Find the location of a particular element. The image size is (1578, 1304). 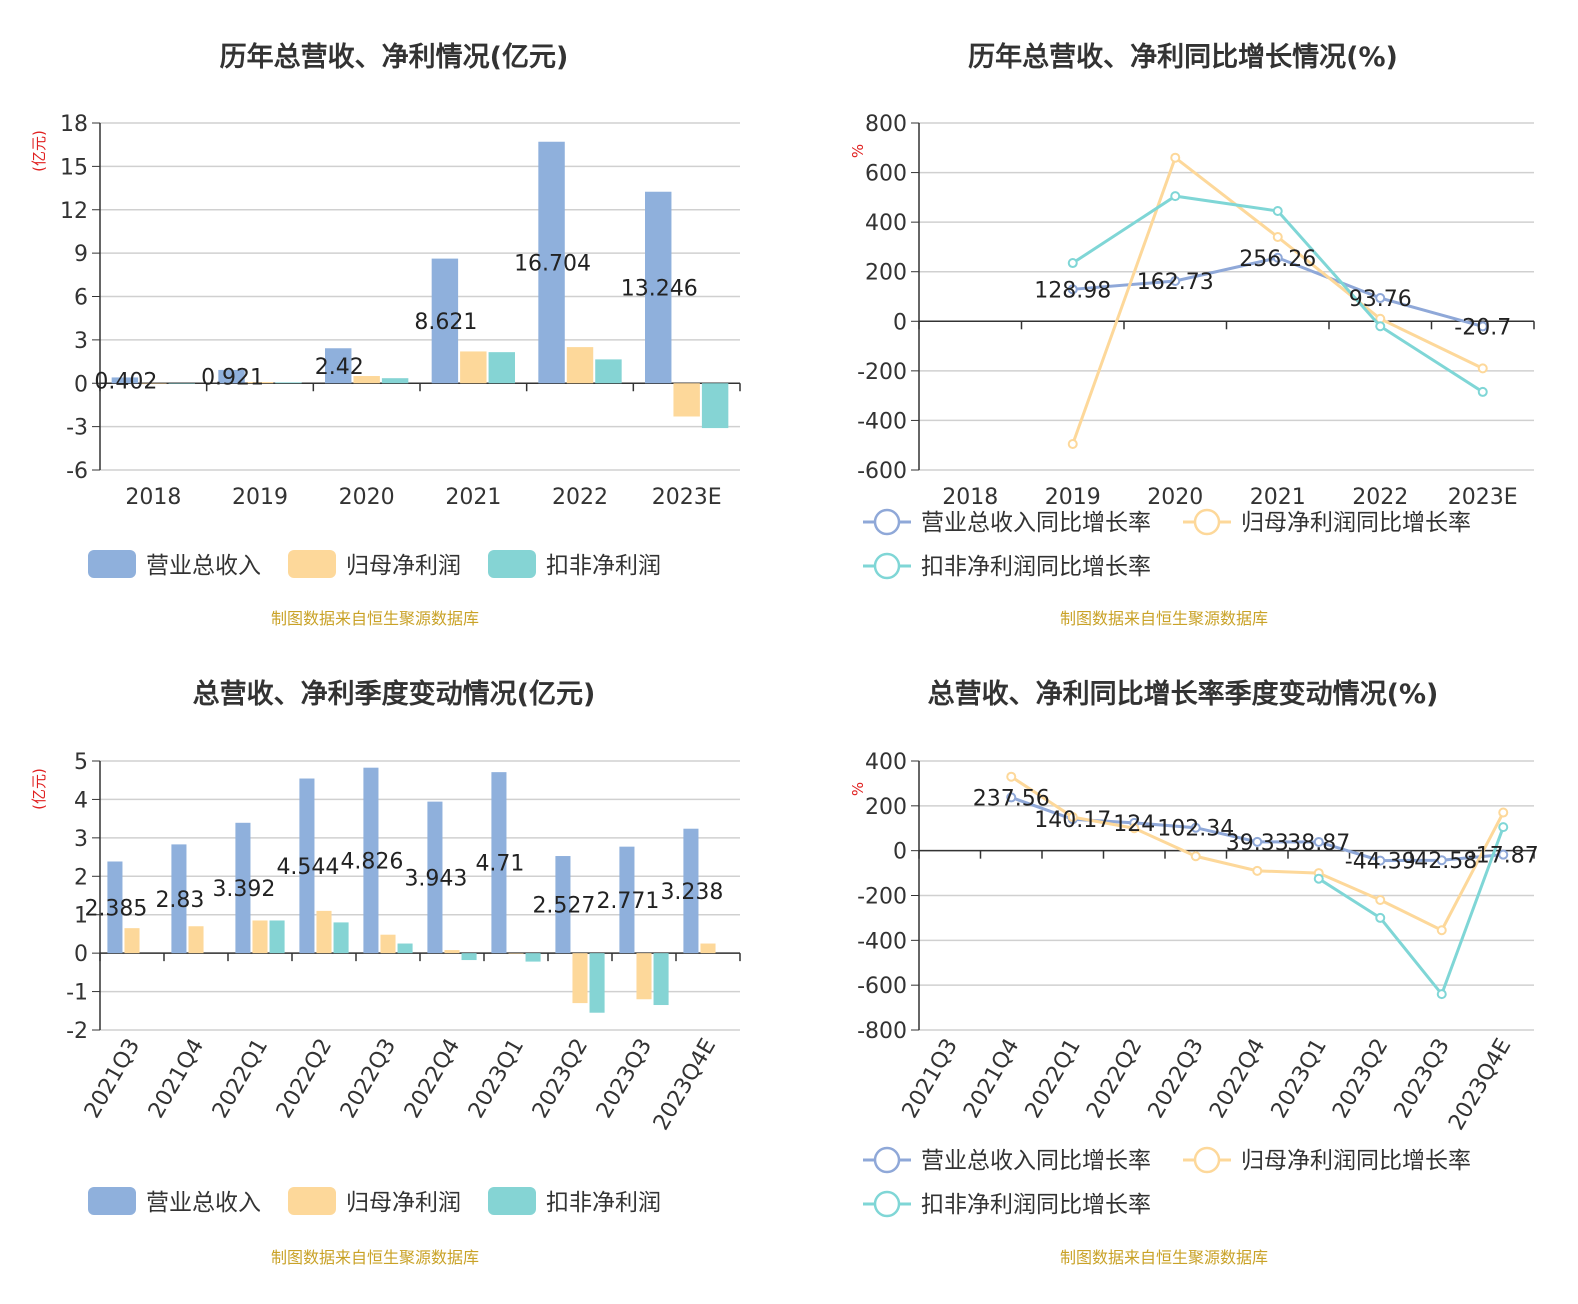

data-label: 128.98 is located at coordinates (1072, 290).